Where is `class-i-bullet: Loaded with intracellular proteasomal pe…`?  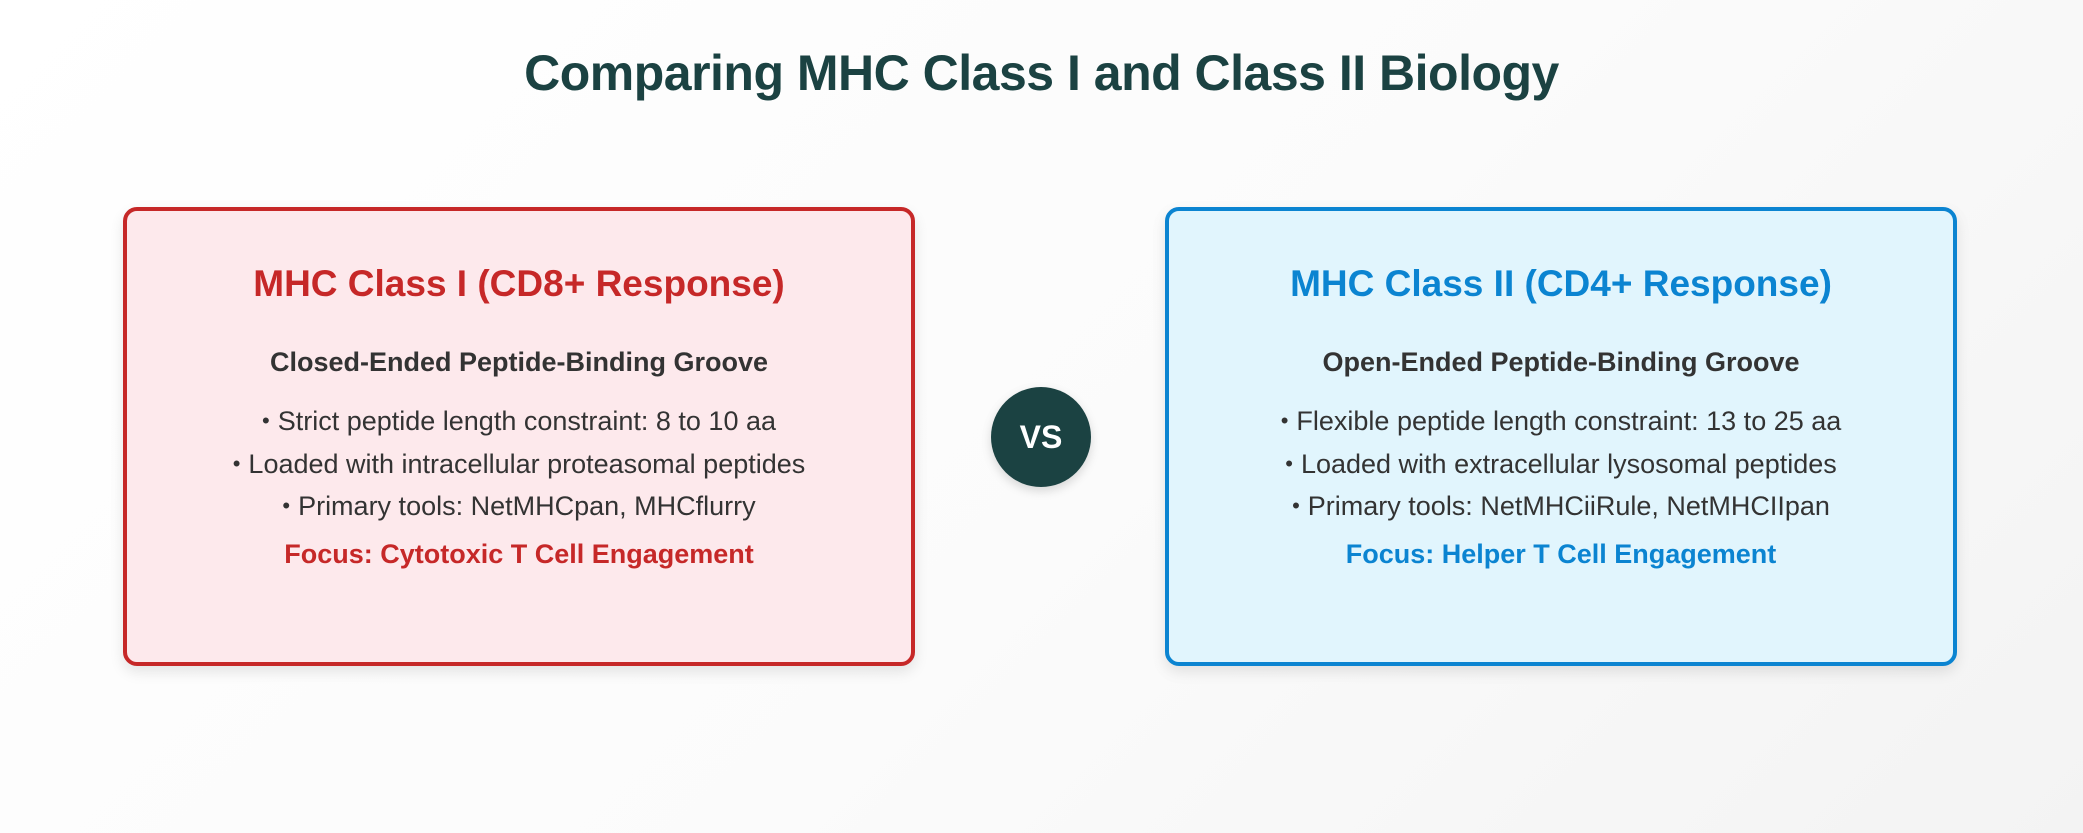
class-i-bullet: Loaded with intracellular proteasomal pe… is located at coordinates (519, 465).